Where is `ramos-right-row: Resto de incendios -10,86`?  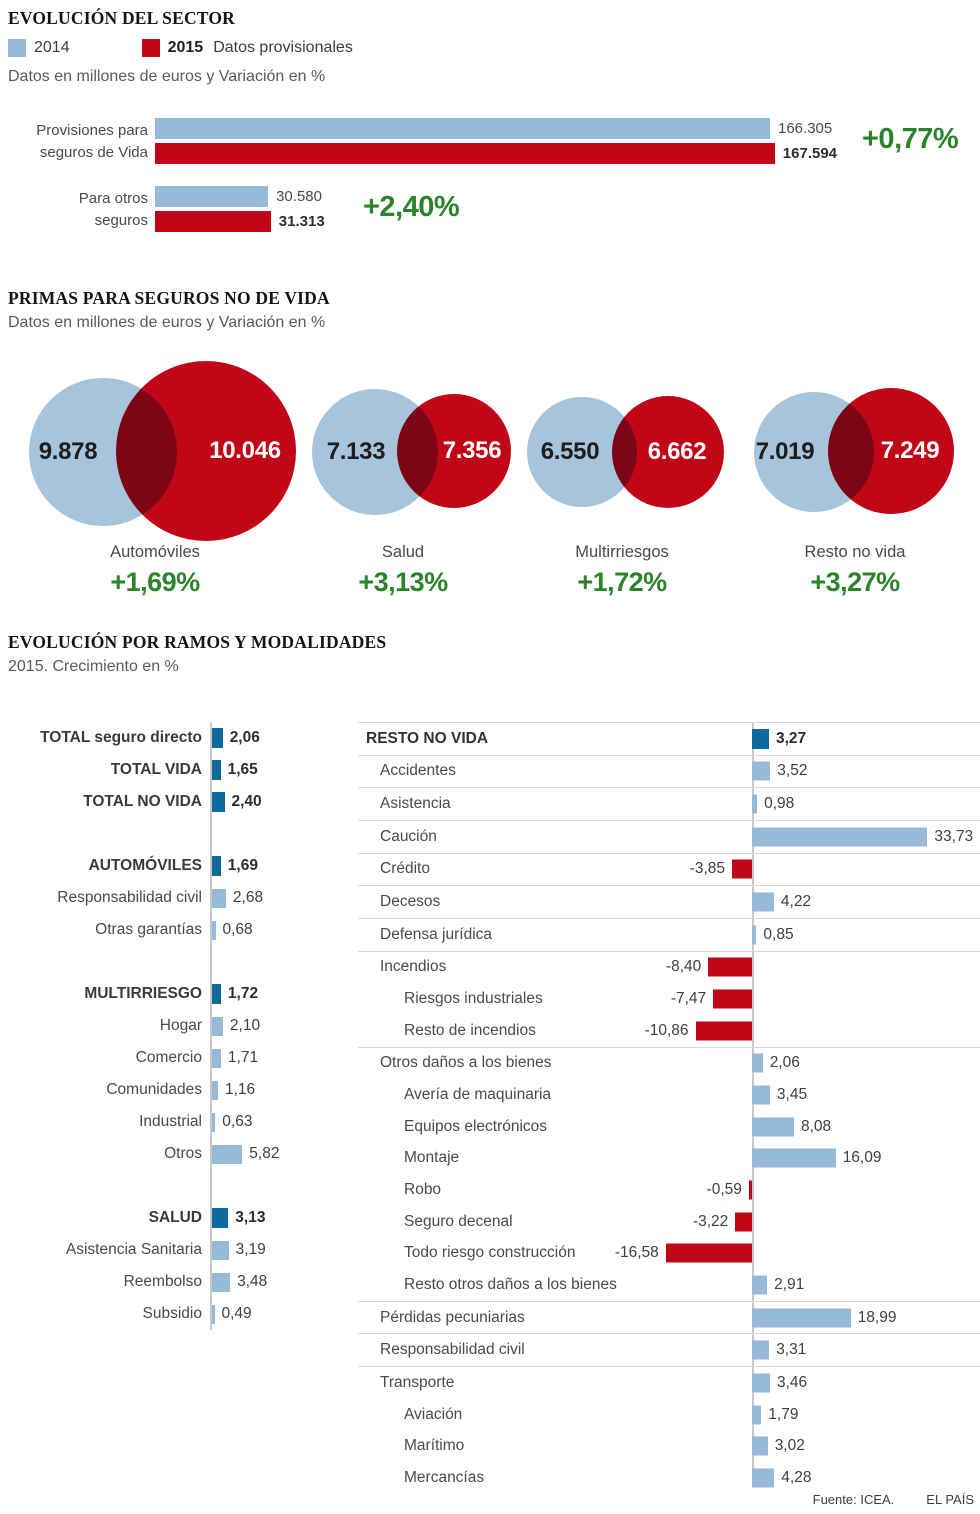 ramos-right-row: Resto de incendios -10,86 is located at coordinates (669, 1031).